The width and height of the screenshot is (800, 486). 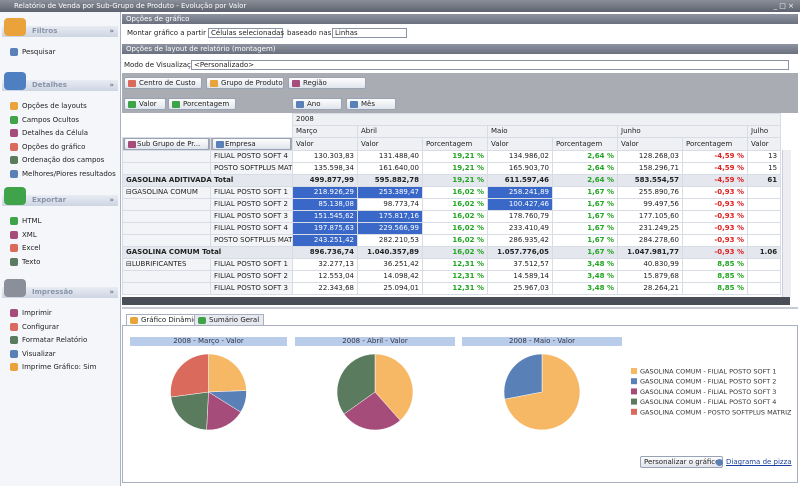 I want to click on sidebar-item: Opções do gráfico, so click(x=48, y=147).